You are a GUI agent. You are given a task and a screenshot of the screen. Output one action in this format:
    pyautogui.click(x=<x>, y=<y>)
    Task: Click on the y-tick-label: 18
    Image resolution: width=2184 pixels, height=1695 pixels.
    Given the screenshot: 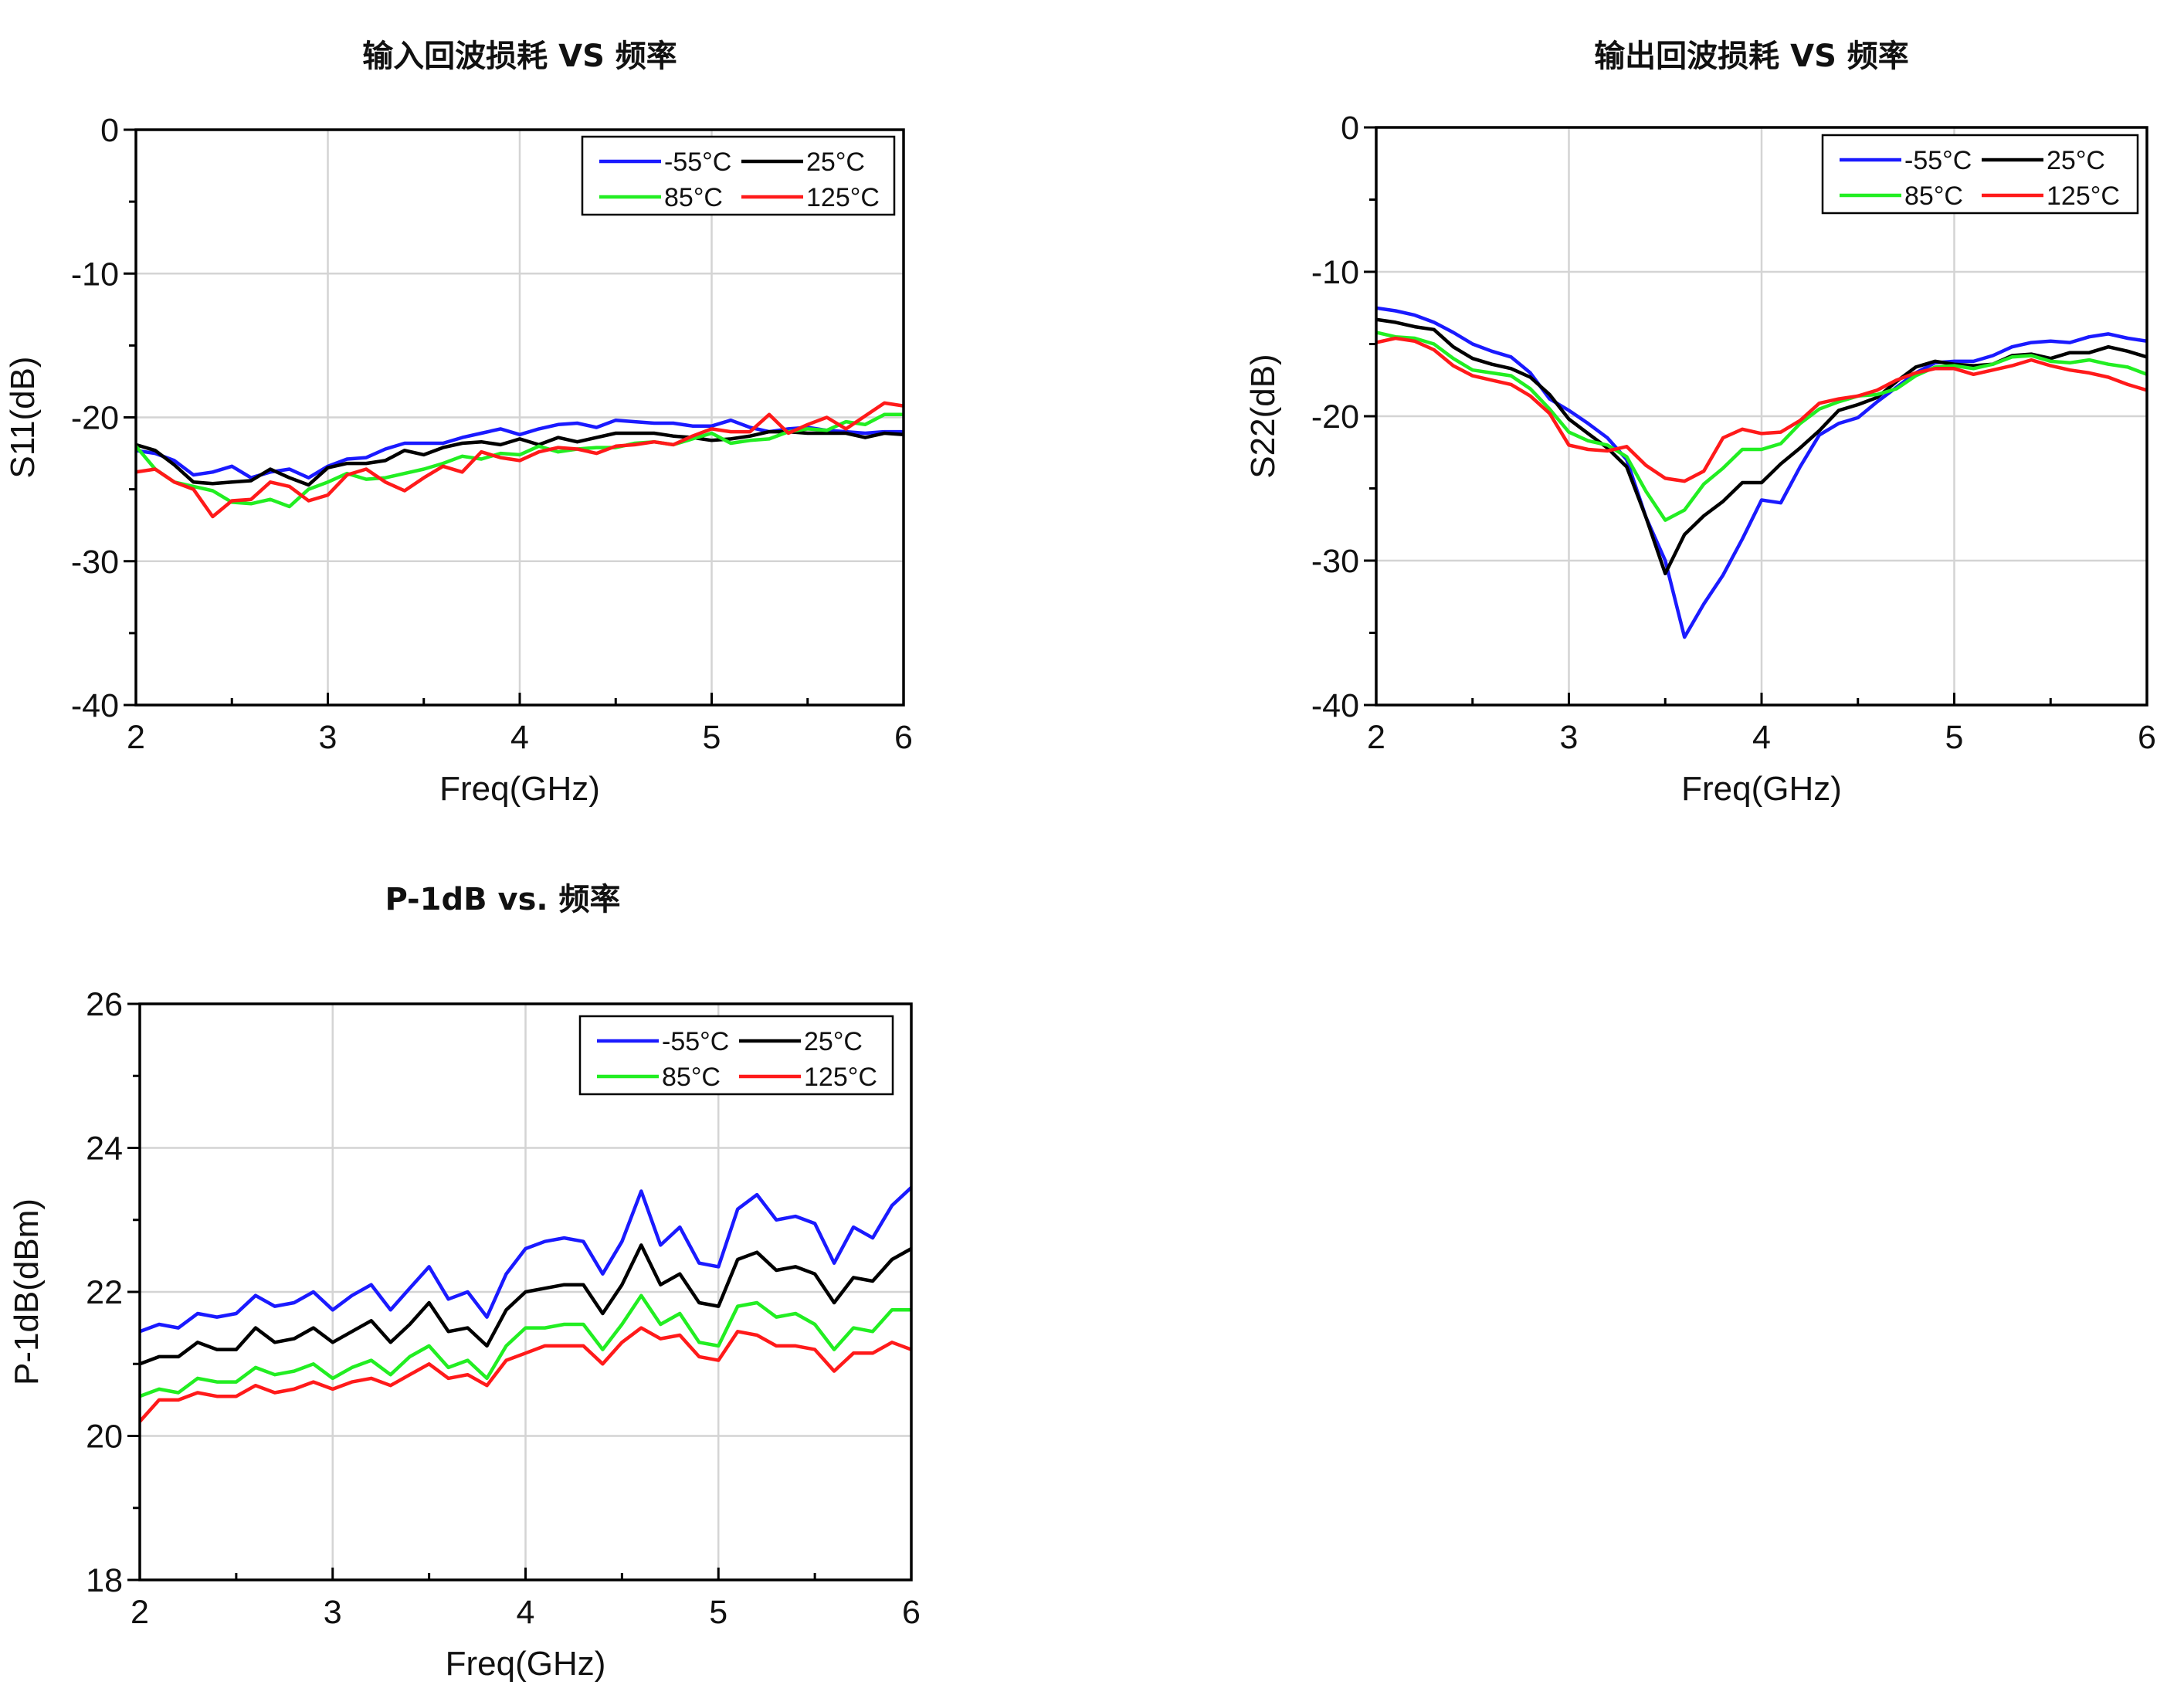 What is the action you would take?
    pyautogui.click(x=104, y=1580)
    